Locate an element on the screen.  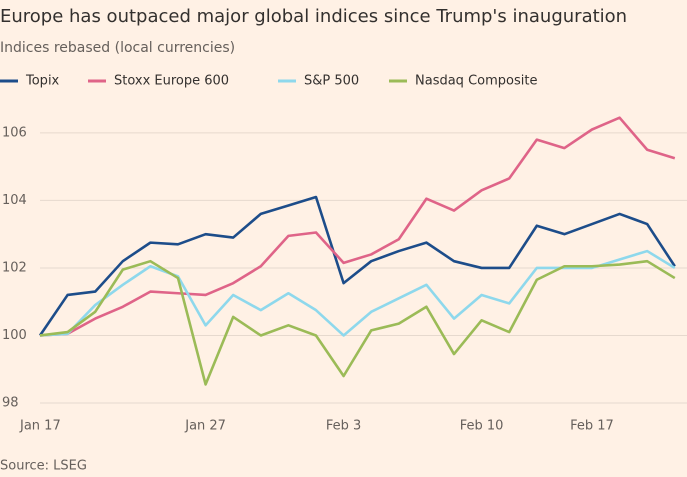
legend-label: Topix is located at coordinates (42, 81).